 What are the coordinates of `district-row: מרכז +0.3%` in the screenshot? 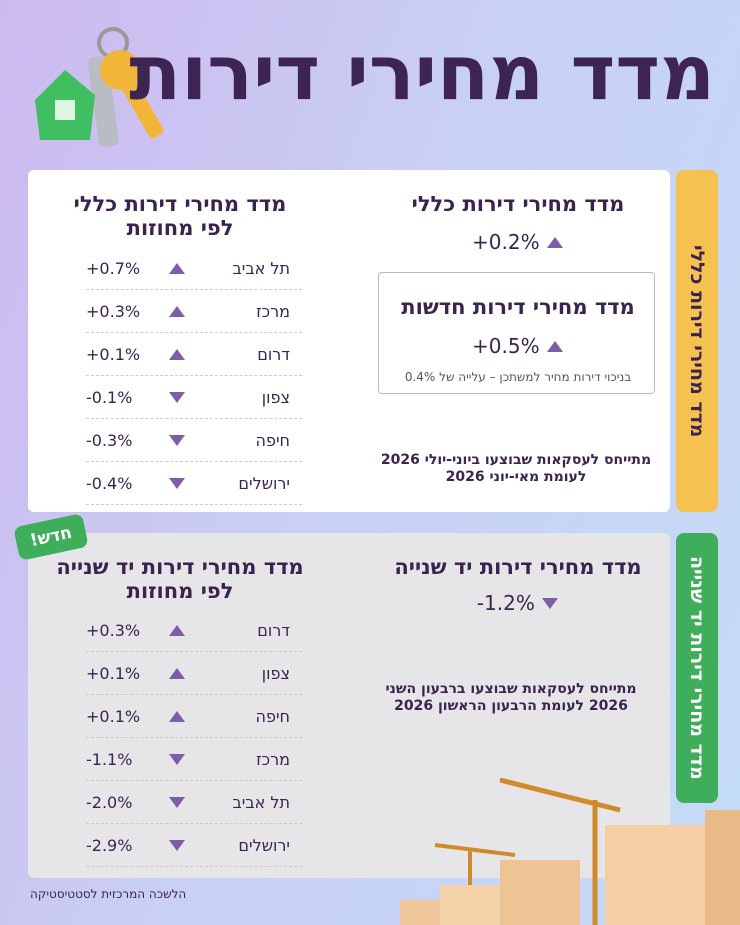 It's located at (194, 311).